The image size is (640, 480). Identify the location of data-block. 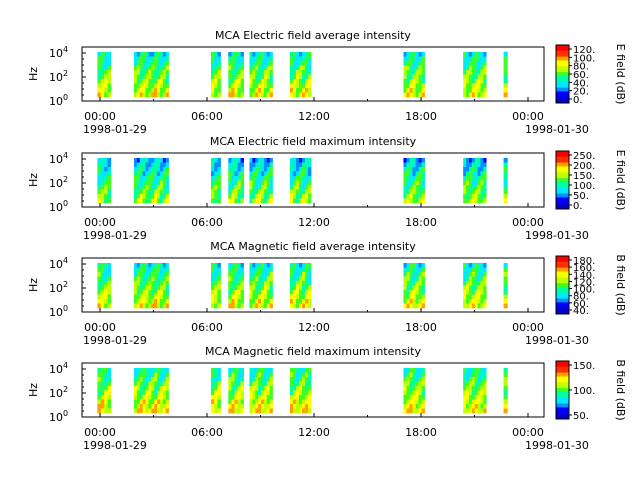
(236, 391).